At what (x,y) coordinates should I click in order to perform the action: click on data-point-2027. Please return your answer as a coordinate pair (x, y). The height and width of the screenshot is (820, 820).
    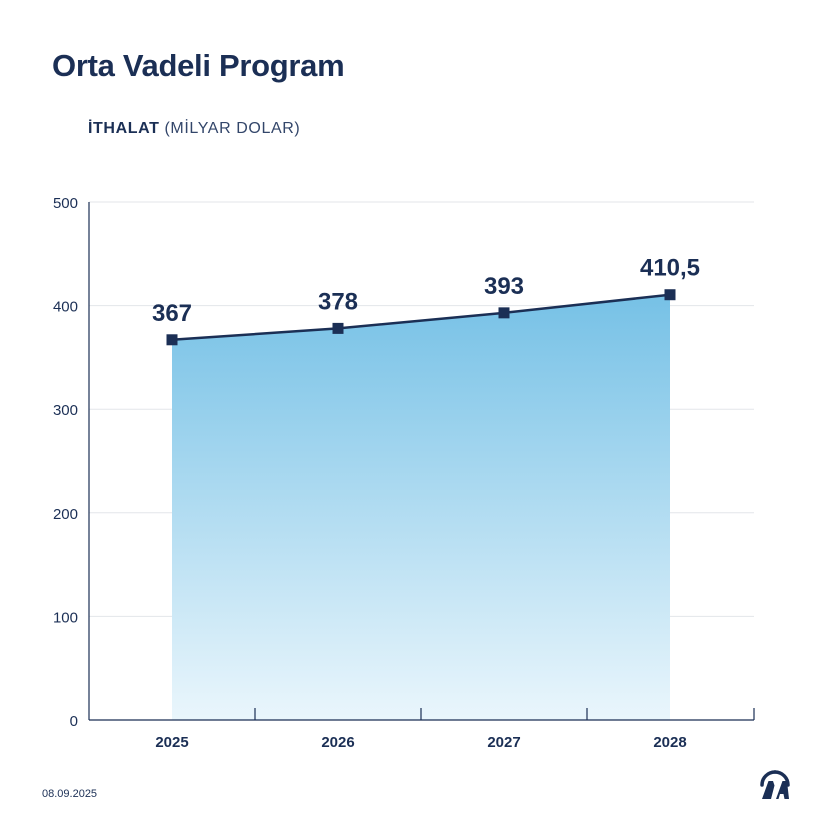
    Looking at the image, I should click on (504, 313).